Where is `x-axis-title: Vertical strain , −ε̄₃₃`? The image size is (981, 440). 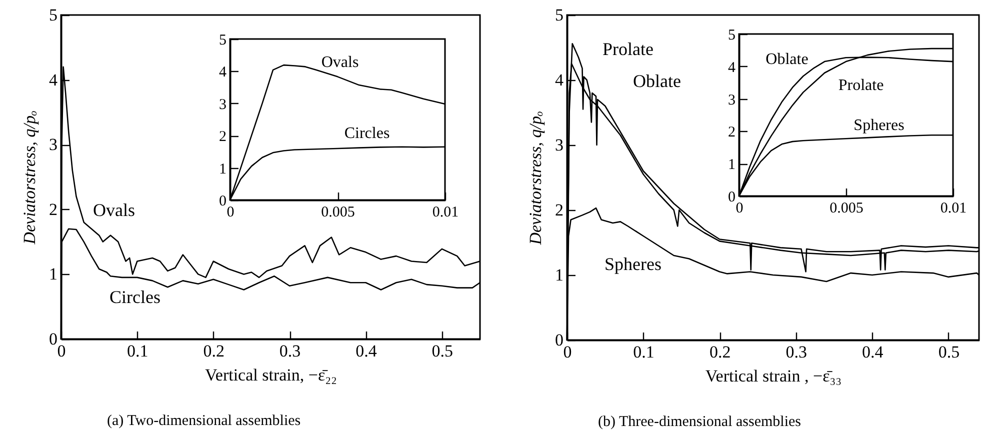 x-axis-title: Vertical strain , −ε̄₃₃ is located at coordinates (773, 376).